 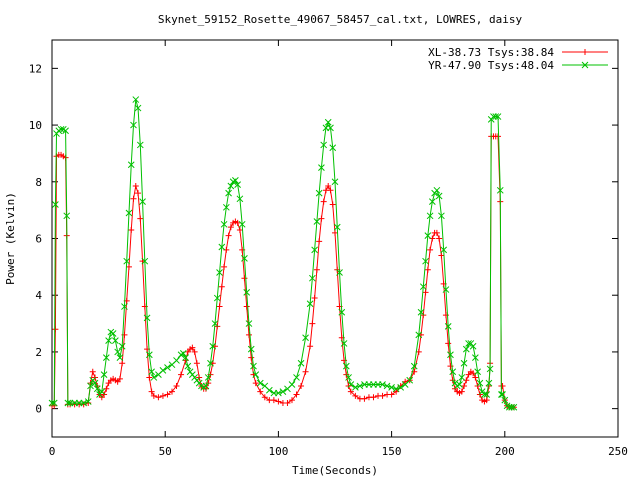 I want to click on x-tick-label: 200, so click(x=505, y=451).